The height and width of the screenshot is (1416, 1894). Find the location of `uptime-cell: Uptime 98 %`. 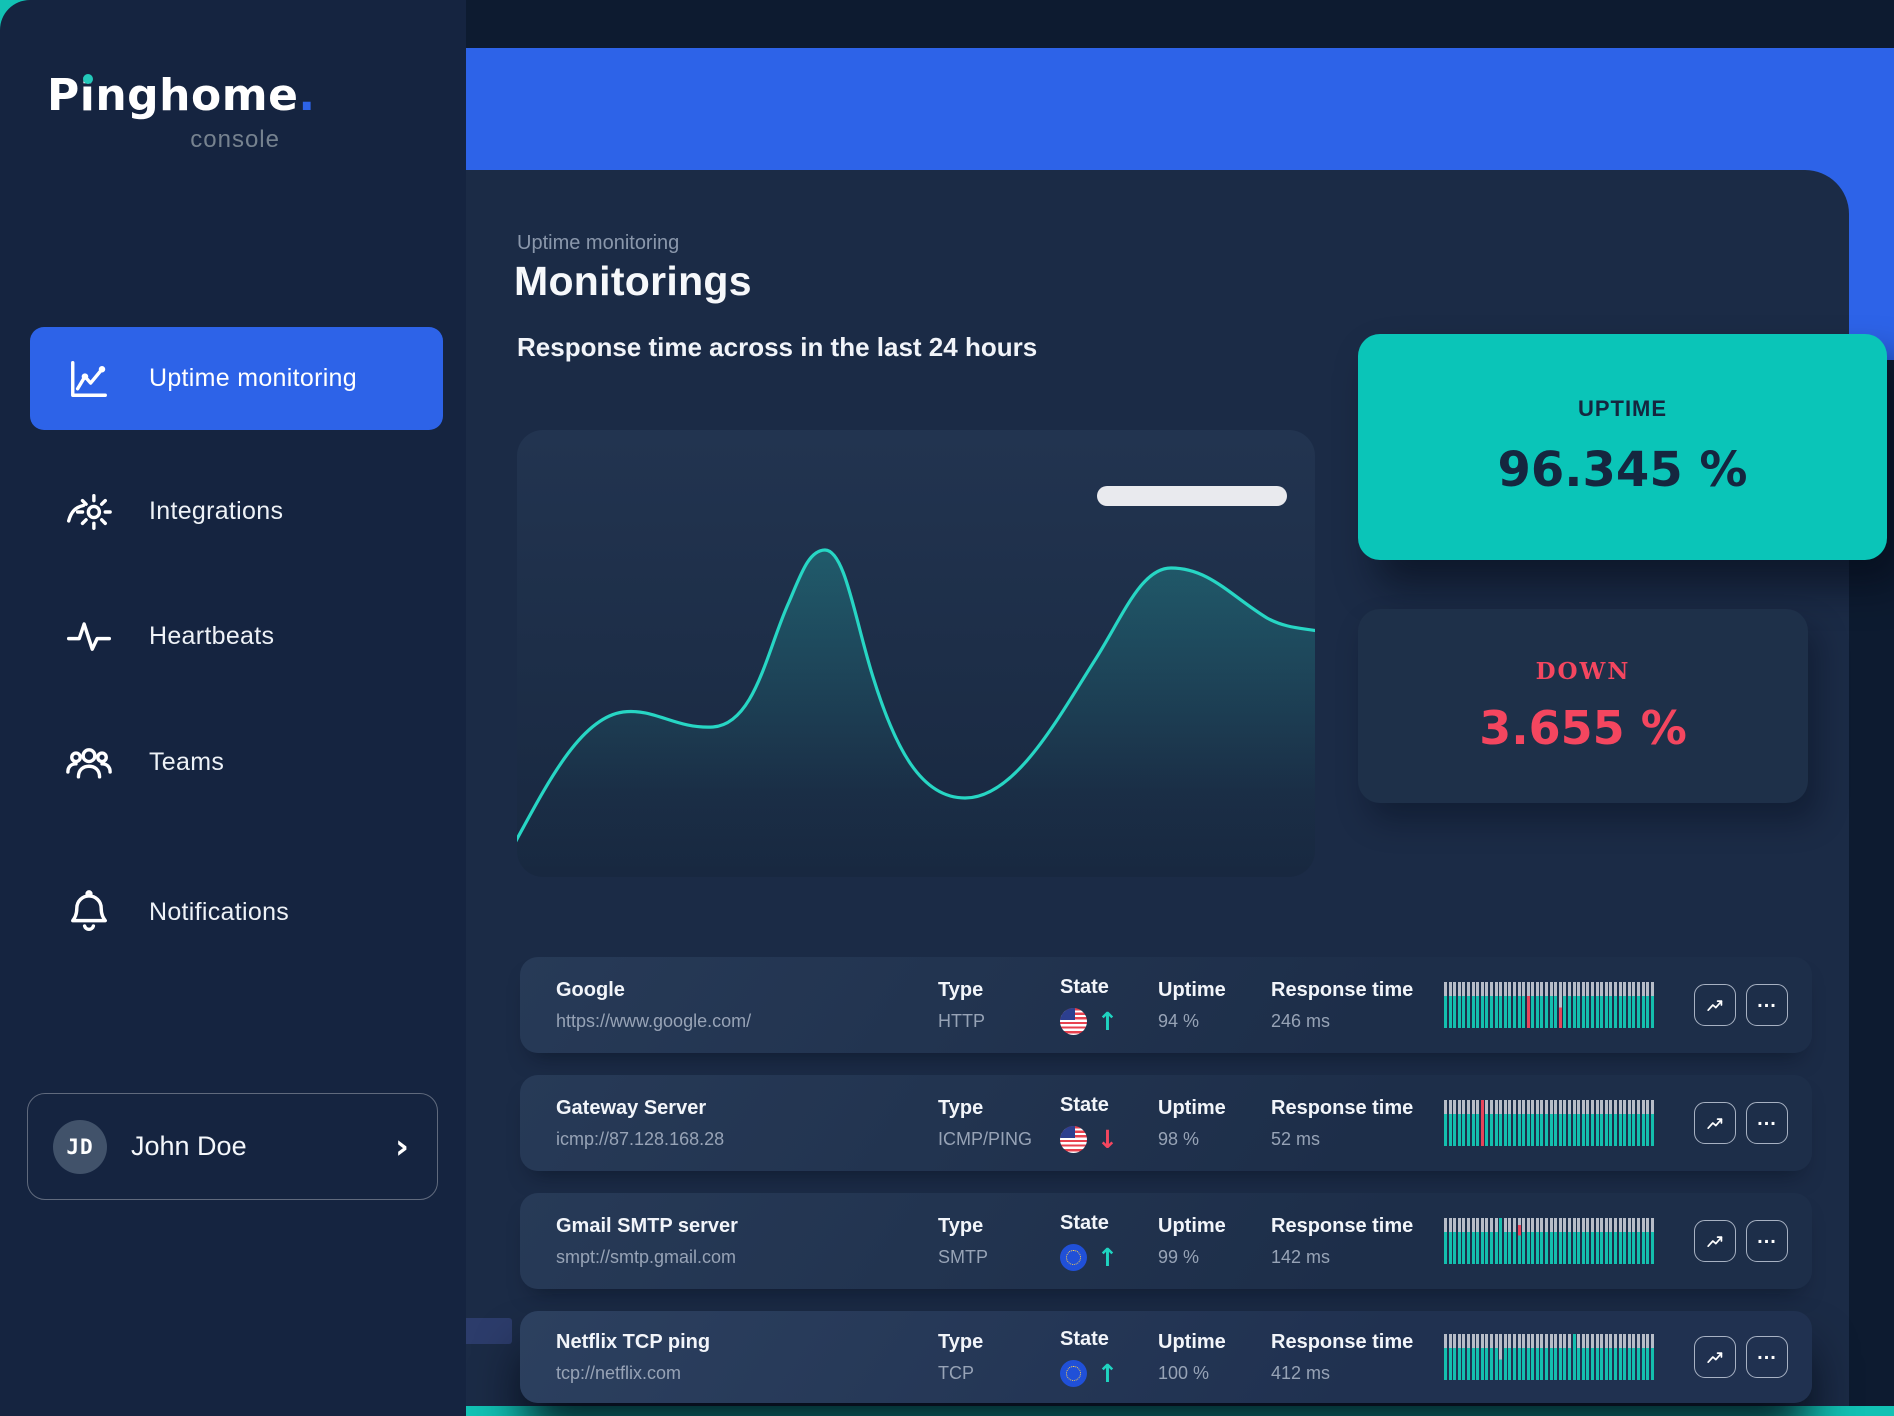

uptime-cell: Uptime 98 % is located at coordinates (1214, 1123).